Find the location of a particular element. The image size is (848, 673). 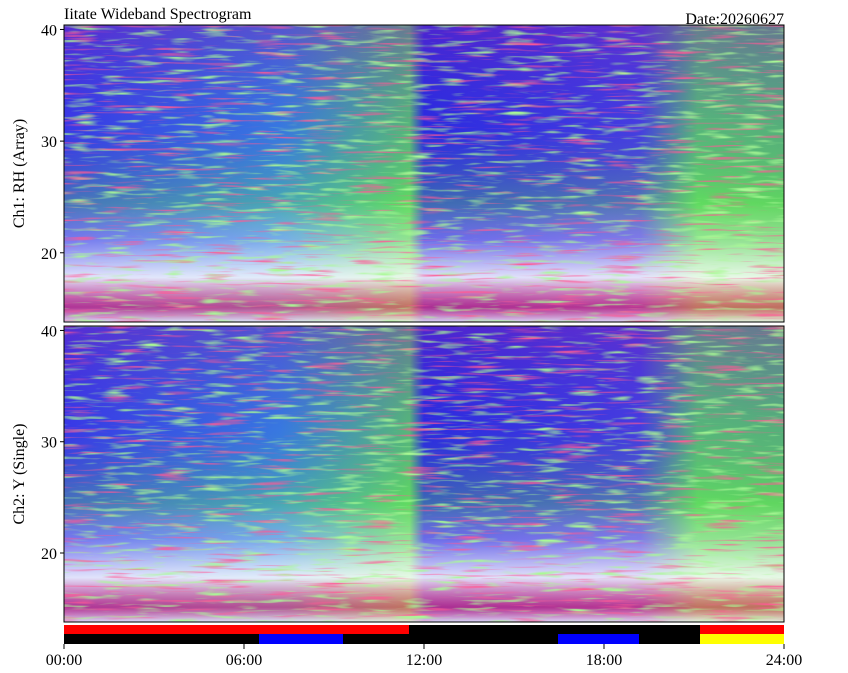

y-axis-label: Ch1: RH (Array) is located at coordinates (19, 173).